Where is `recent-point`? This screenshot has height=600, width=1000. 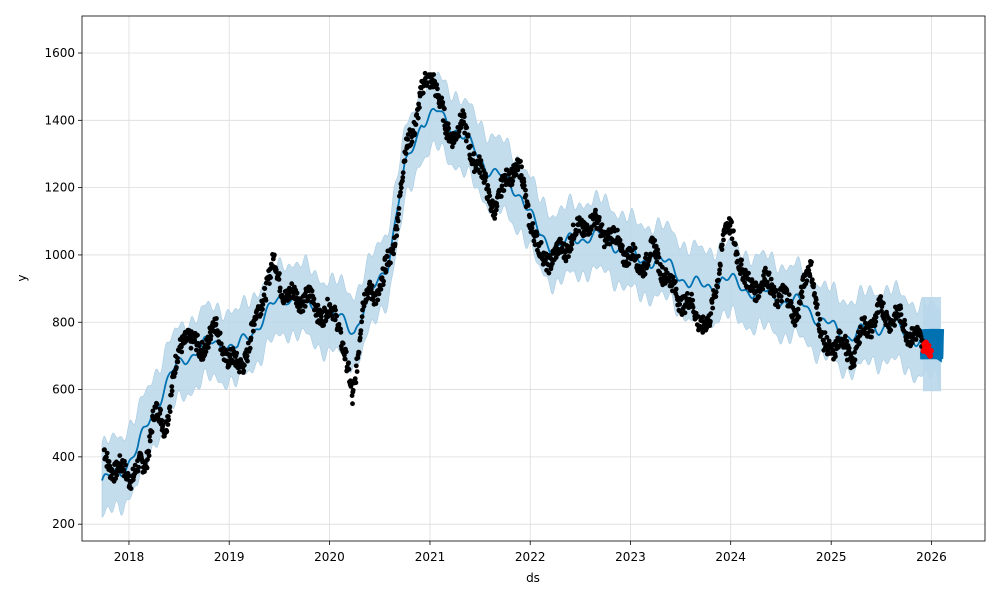
recent-point is located at coordinates (930, 355).